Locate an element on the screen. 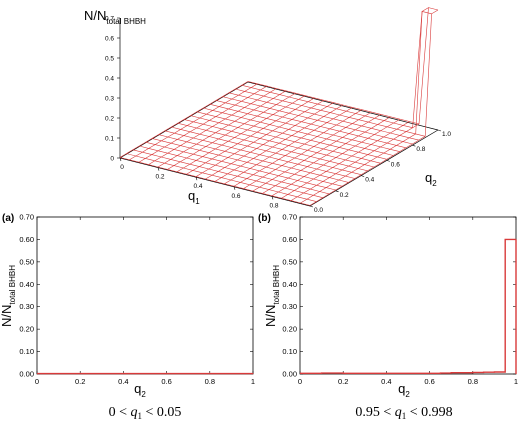 The height and width of the screenshot is (421, 520). panel-b-y-tick-label: 0.20 is located at coordinates (289, 329).